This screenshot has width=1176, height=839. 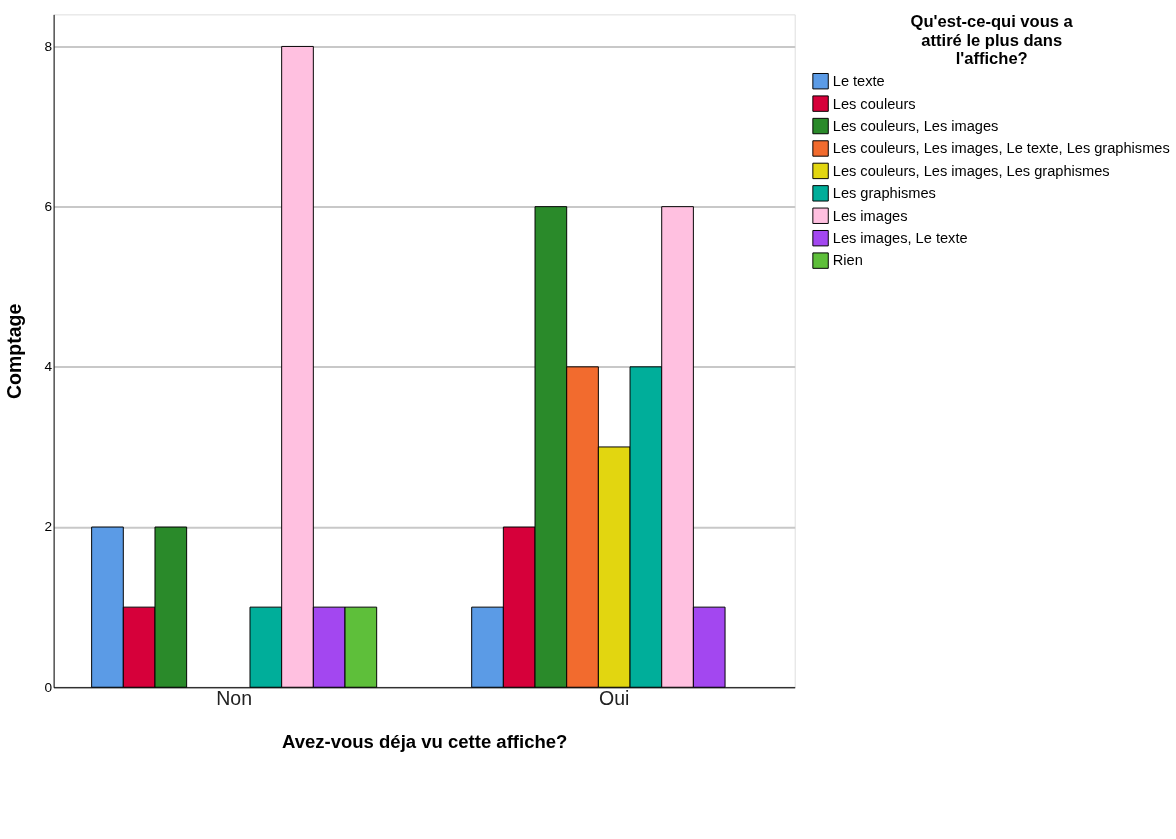 What do you see at coordinates (900, 238) in the screenshot?
I see `legend-label: Les images, Le texte` at bounding box center [900, 238].